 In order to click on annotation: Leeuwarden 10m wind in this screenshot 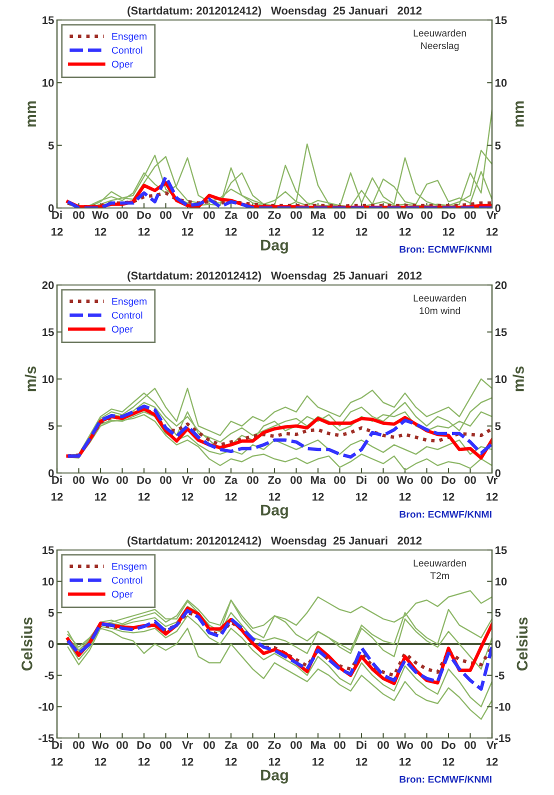, I will do `click(440, 304)`.